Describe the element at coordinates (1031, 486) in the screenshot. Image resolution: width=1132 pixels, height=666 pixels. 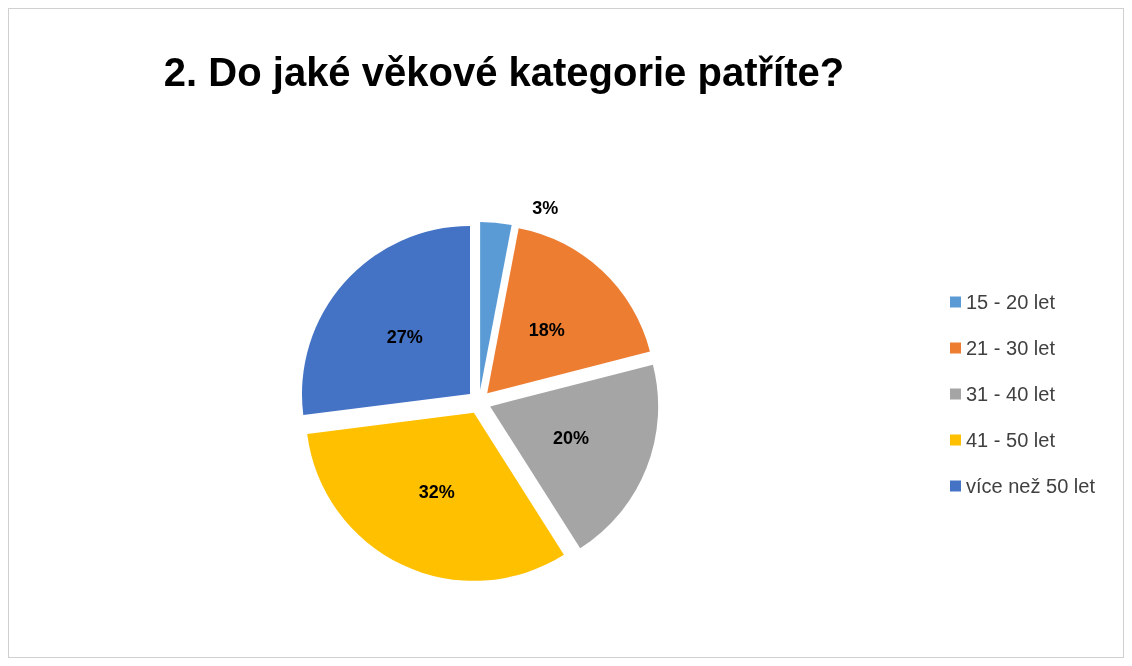
I see `legend-label: více než 50 let` at that location.